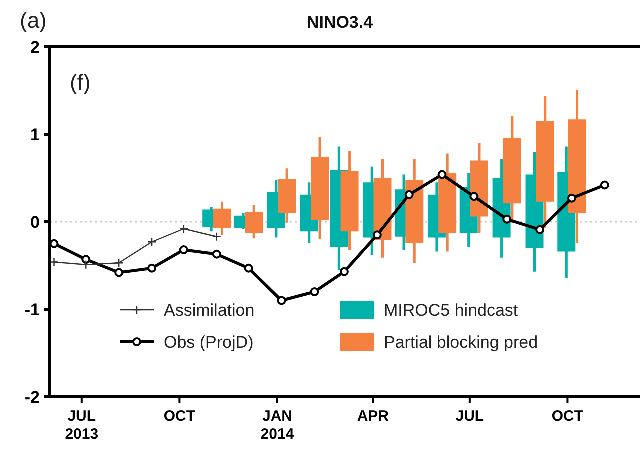 Image resolution: width=640 pixels, height=455 pixels. Describe the element at coordinates (82, 425) in the screenshot. I see `x-tick-label: JUL 2013` at that location.